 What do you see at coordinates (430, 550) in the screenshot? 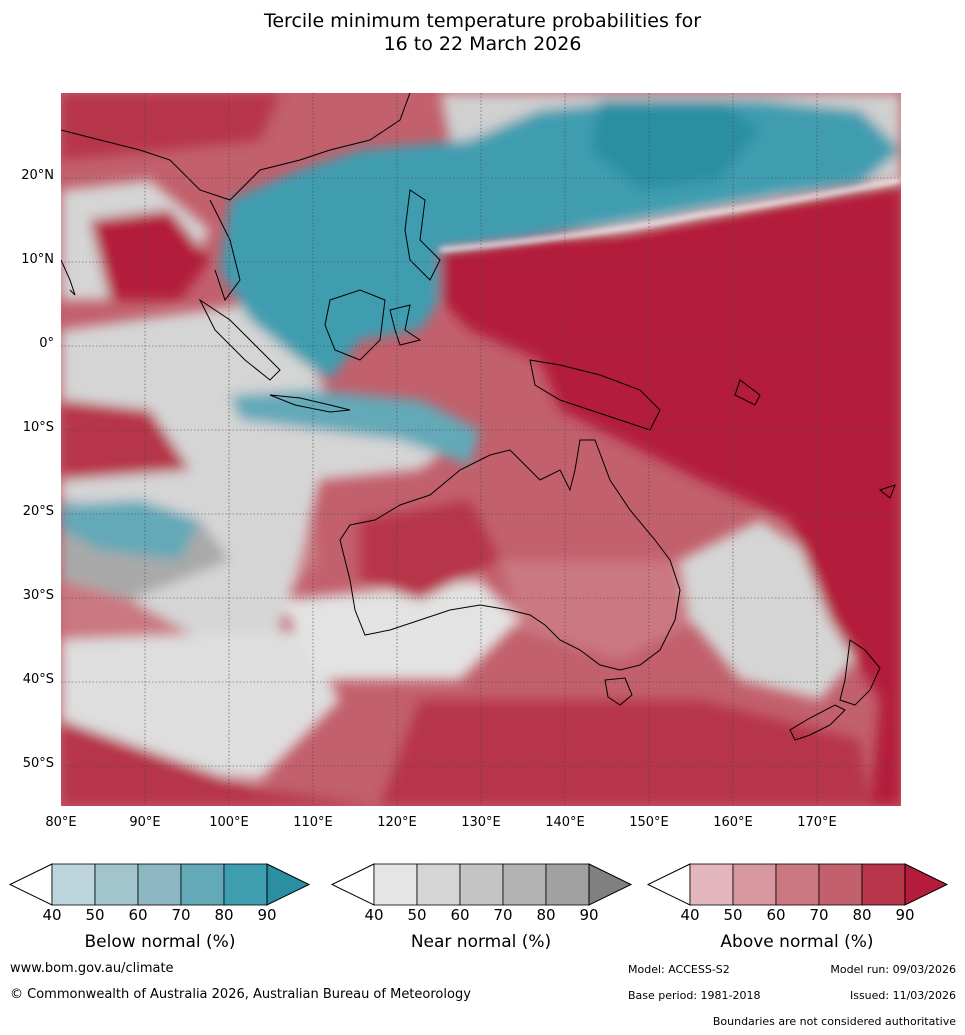
I see `above-normal-wa-interior` at bounding box center [430, 550].